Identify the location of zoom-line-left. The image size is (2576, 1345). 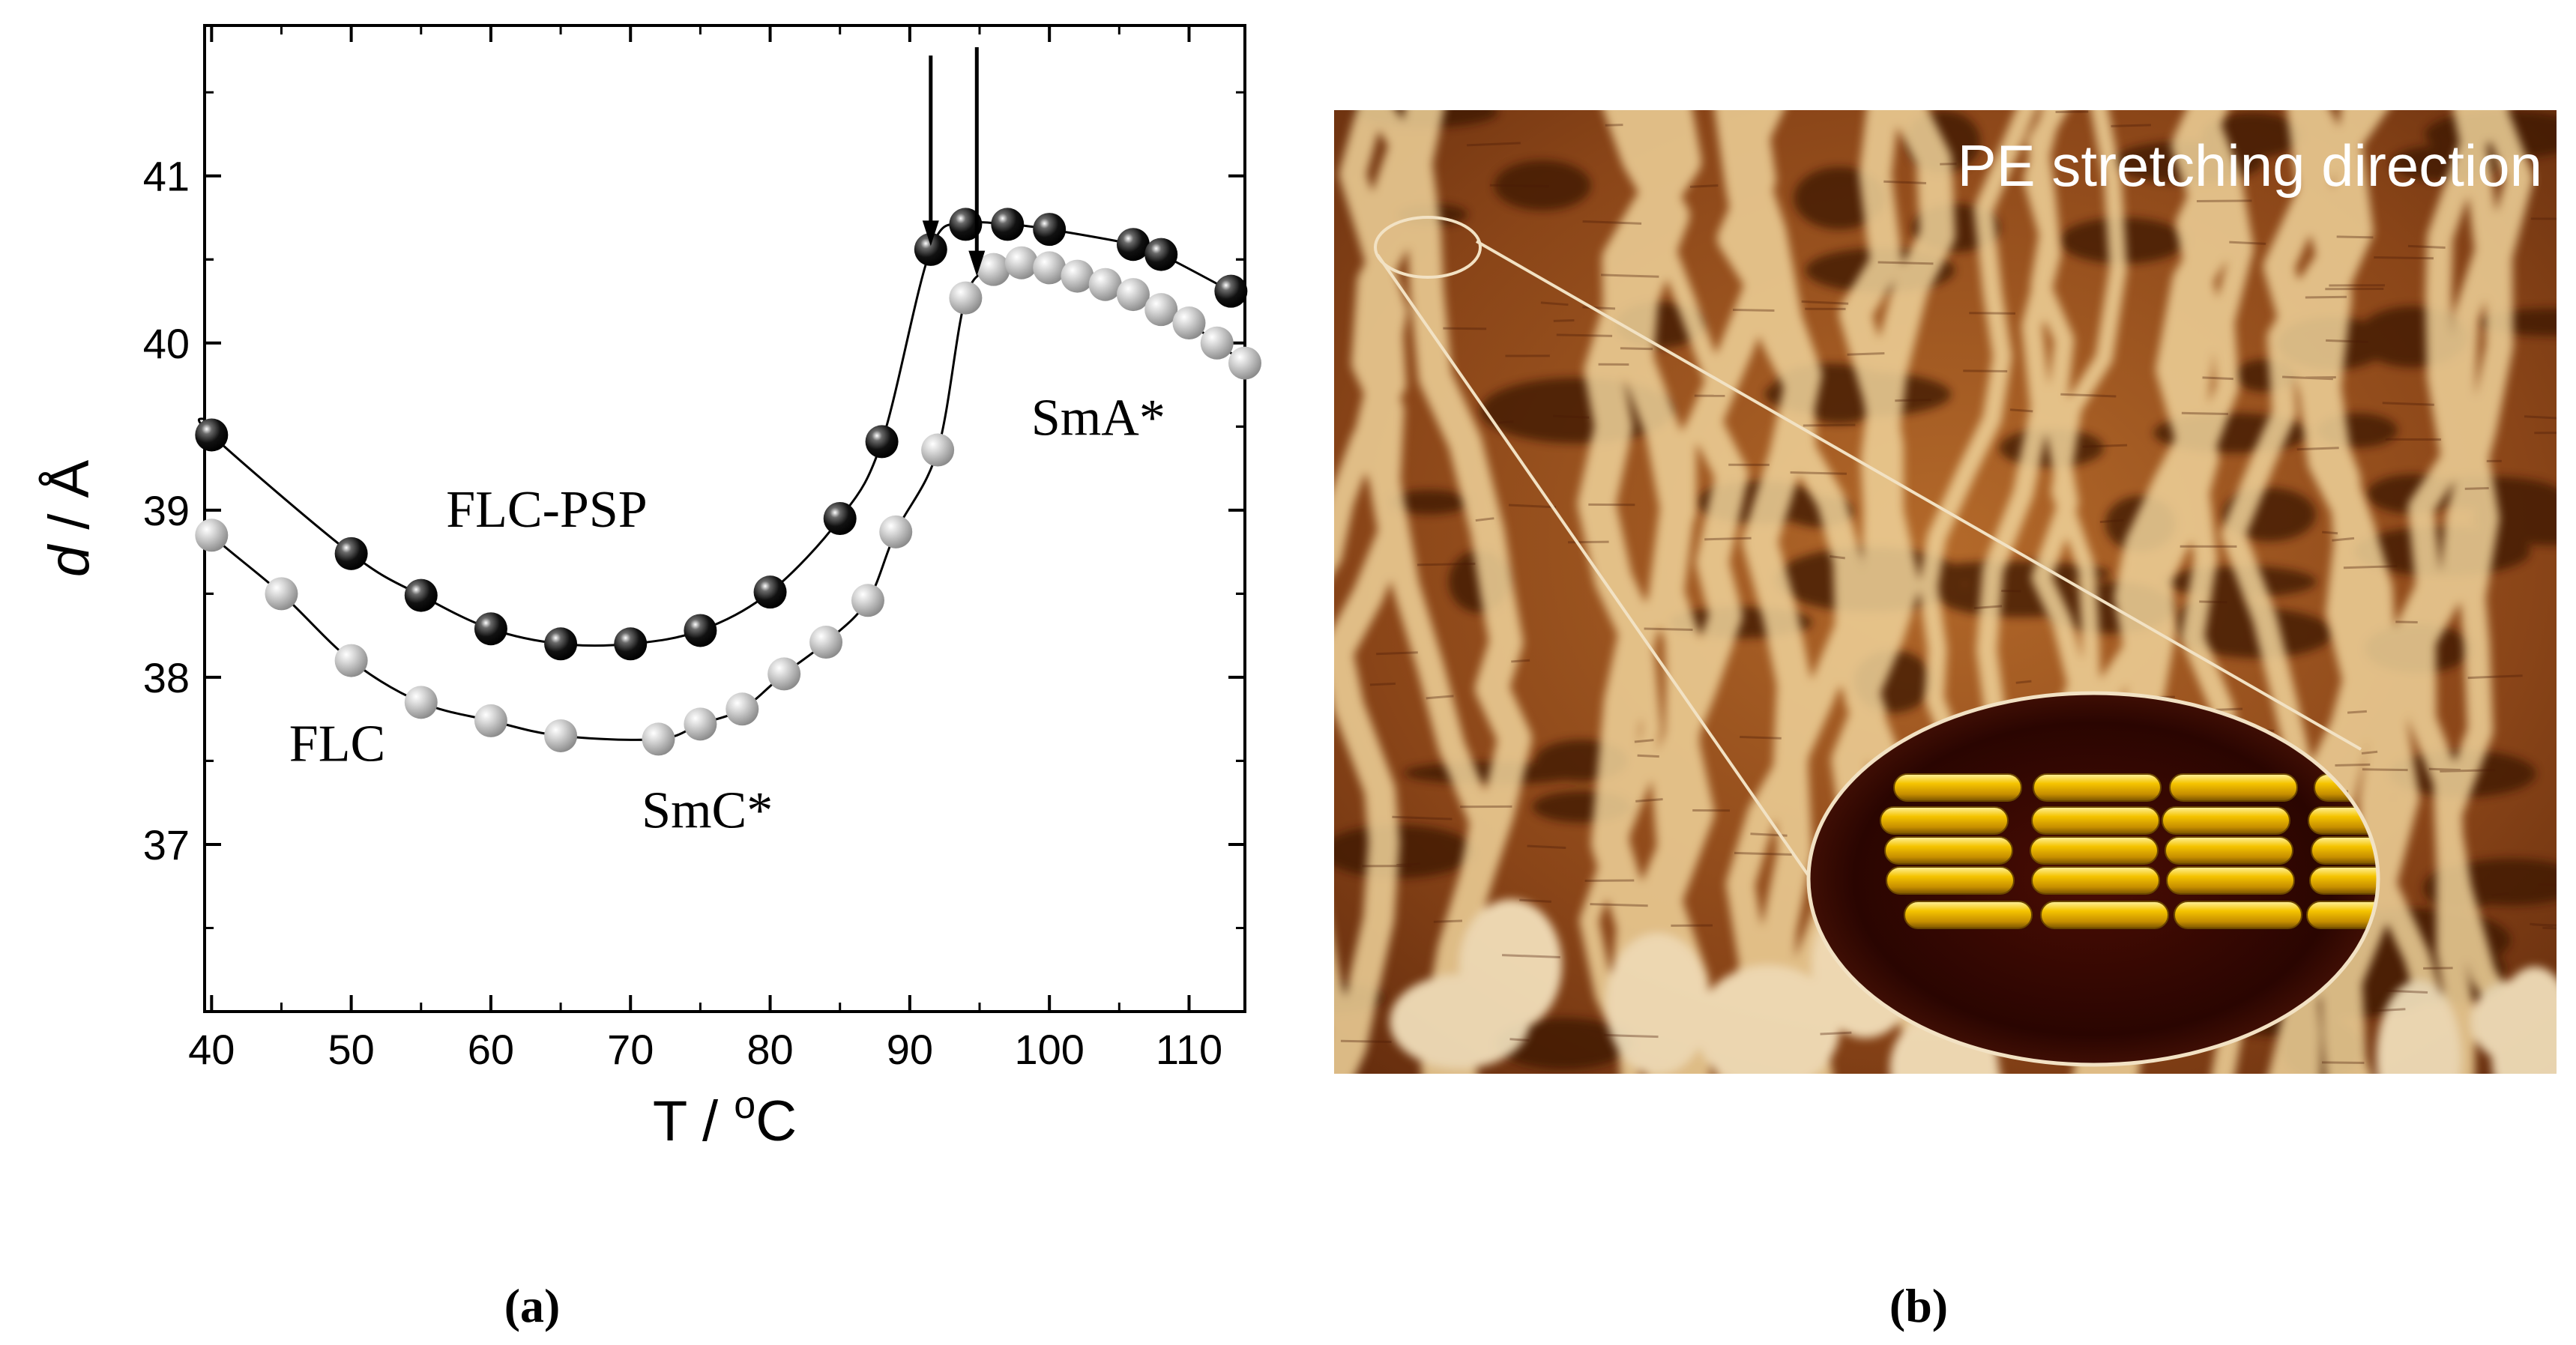
(1594, 566).